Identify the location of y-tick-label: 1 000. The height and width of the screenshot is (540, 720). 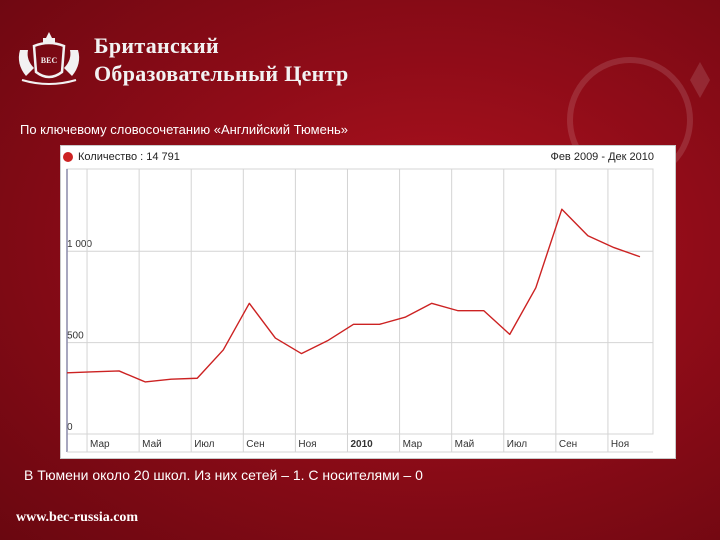
(79, 244).